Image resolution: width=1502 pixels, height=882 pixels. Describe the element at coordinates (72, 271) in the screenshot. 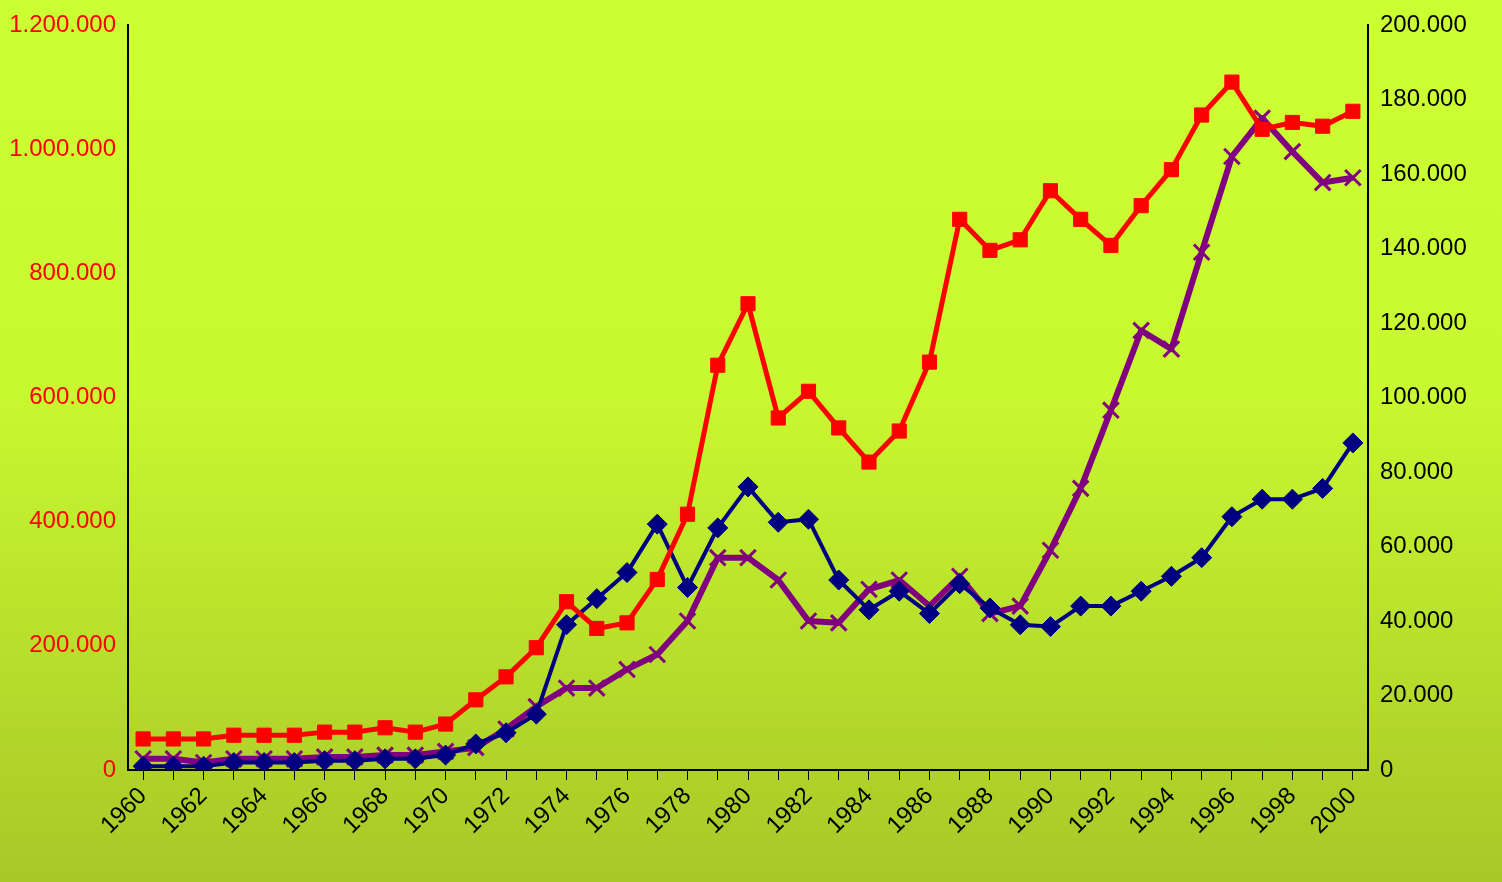

I see `y-tick-label: 800.000` at that location.